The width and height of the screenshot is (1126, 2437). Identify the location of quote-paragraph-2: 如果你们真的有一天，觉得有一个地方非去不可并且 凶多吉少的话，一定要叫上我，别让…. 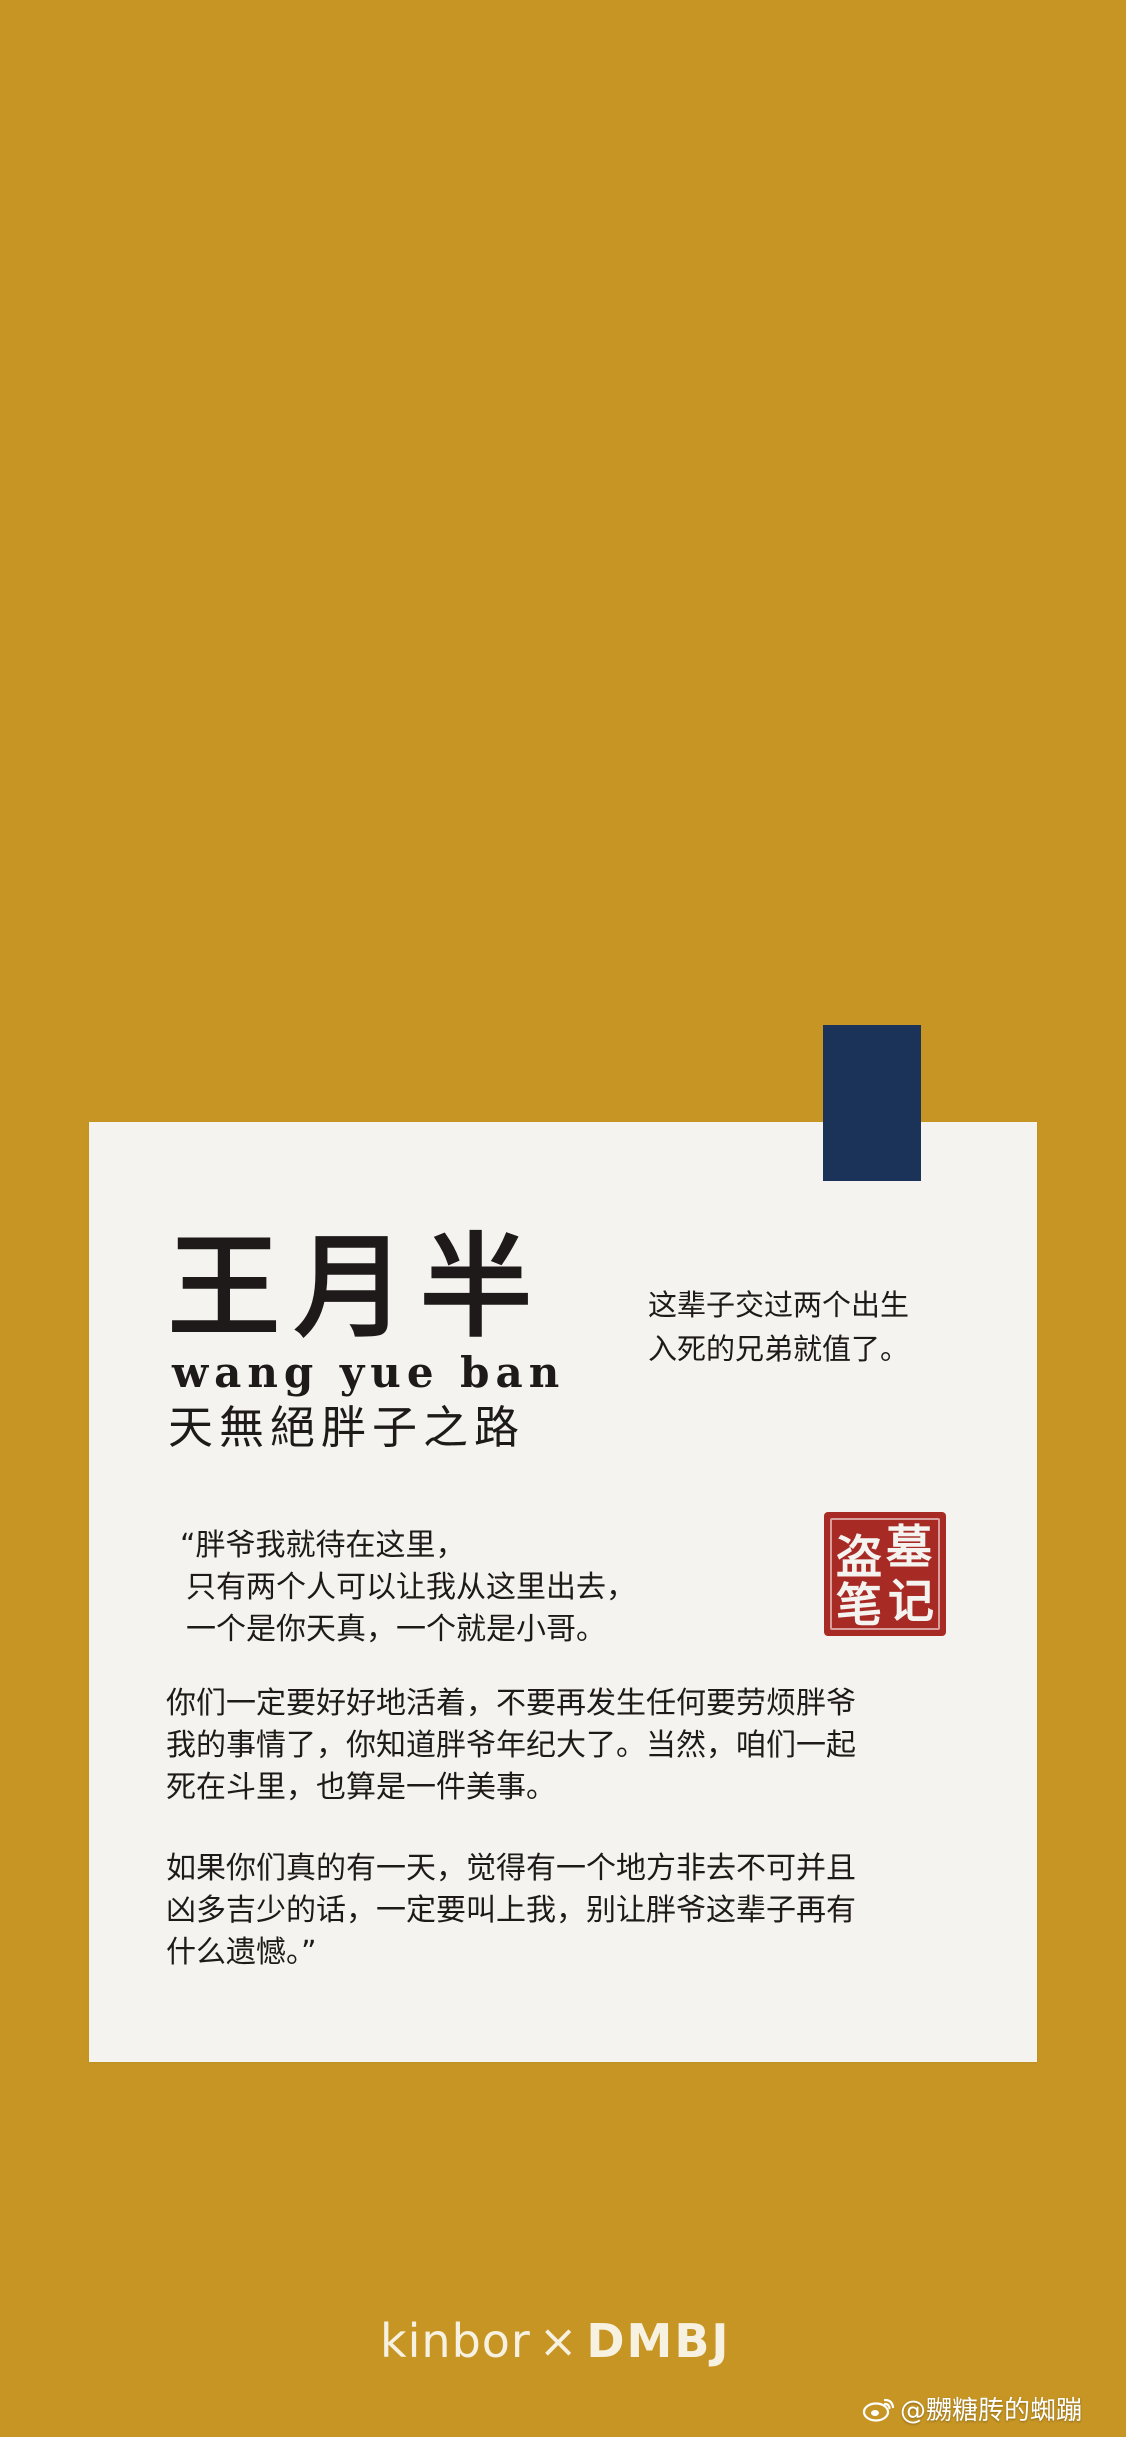
(566, 1911).